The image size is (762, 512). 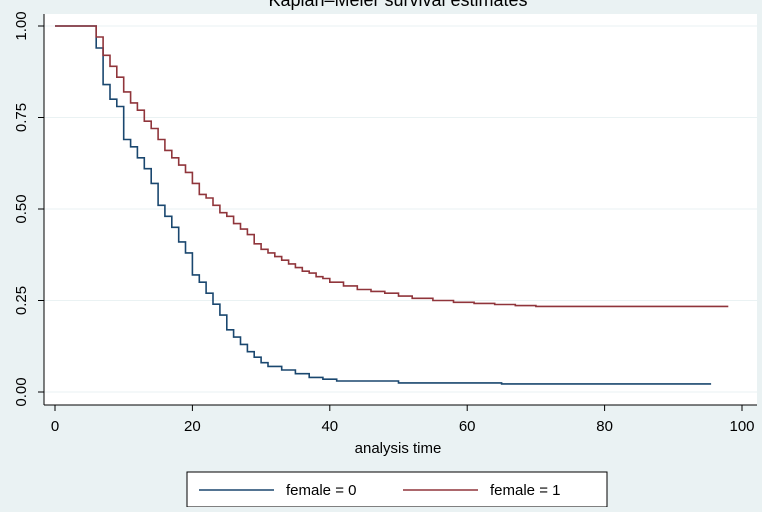 I want to click on y-tick-label: 0.50, so click(x=21, y=208).